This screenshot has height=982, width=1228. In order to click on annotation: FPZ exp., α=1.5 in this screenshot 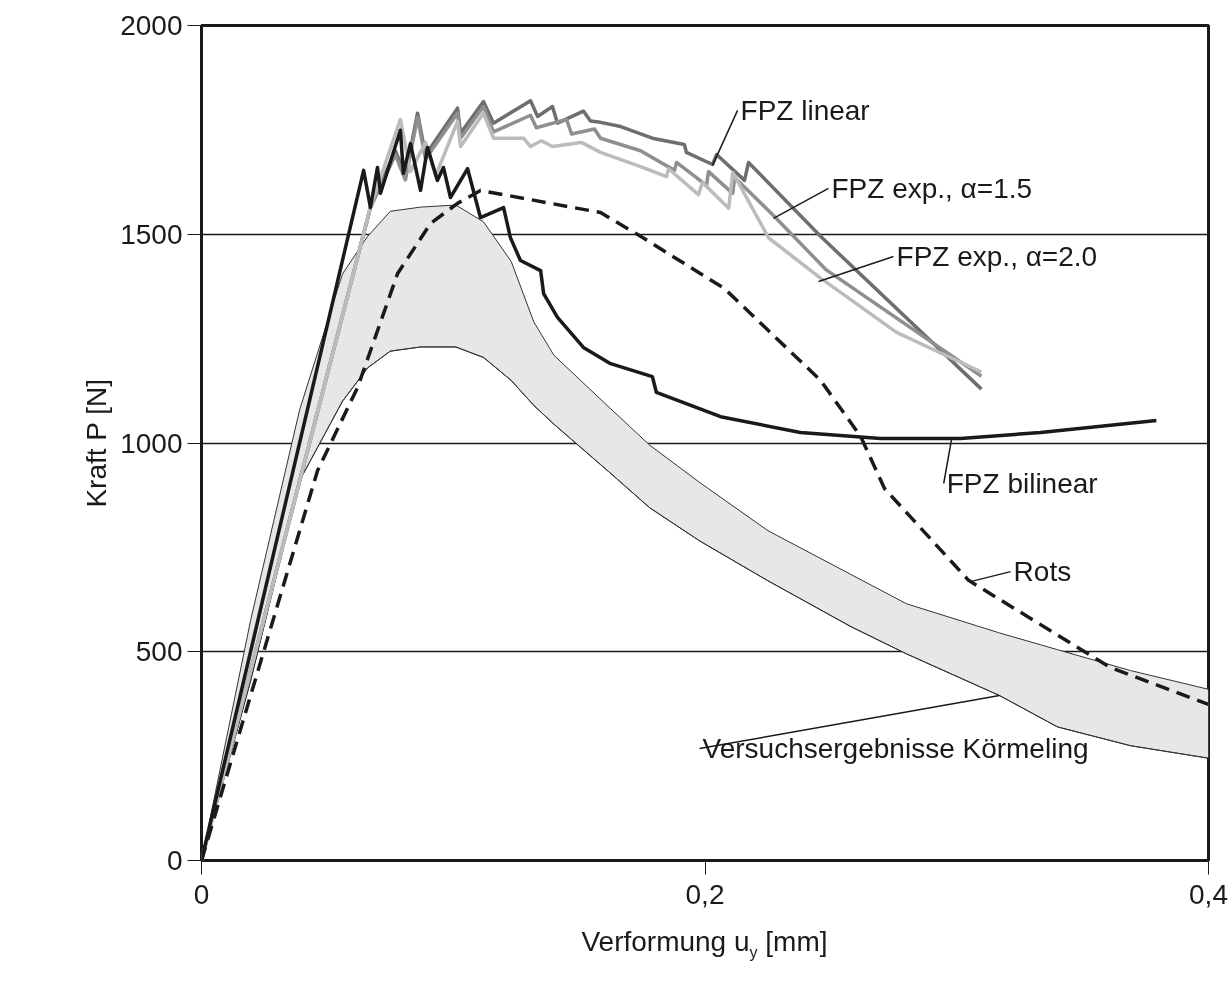, I will do `click(932, 188)`.